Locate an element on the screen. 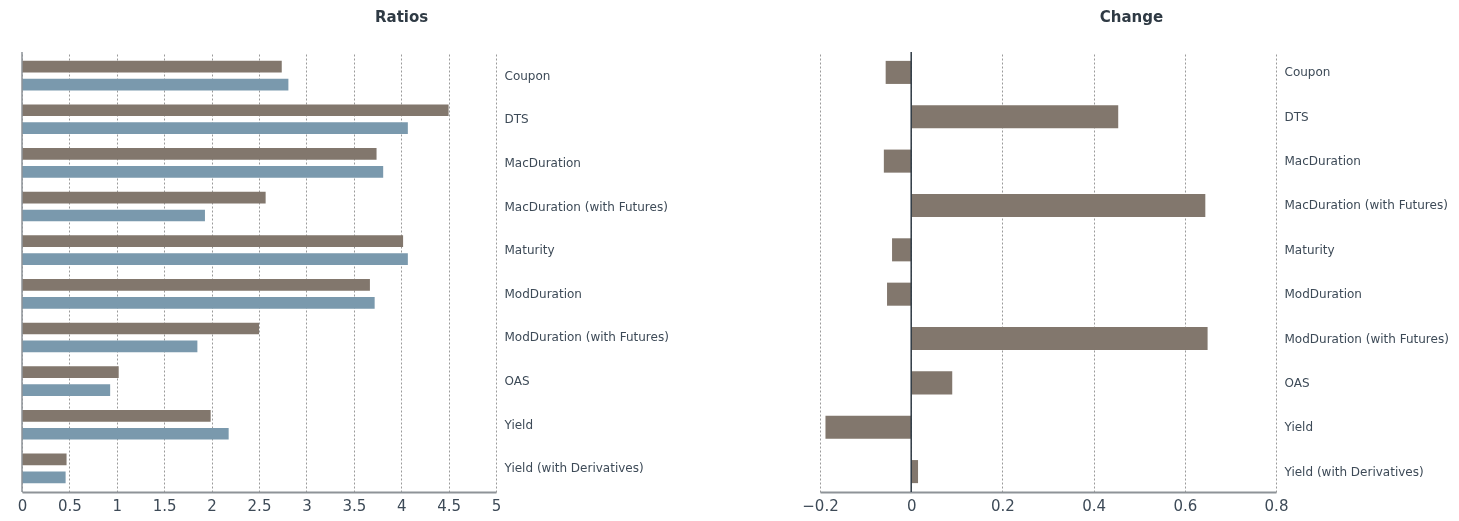  x-tick-label: 4 is located at coordinates (401, 505).